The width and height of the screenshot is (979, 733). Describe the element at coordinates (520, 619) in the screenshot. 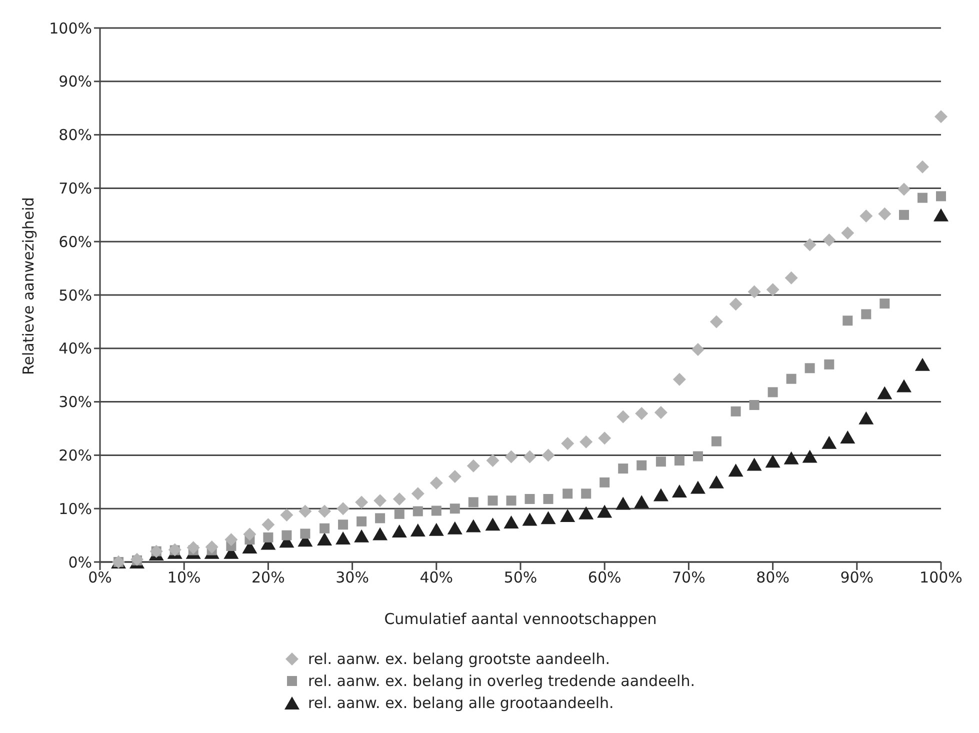

I see `x-axis-title: Cumulatief aantal vennootschappen` at that location.